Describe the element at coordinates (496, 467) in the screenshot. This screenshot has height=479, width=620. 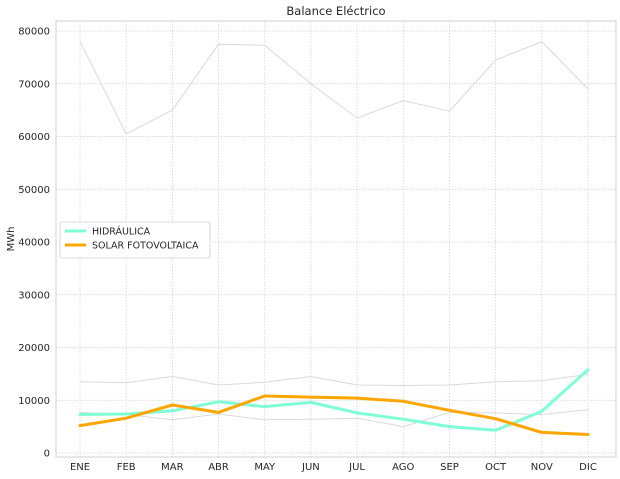
I see `x-tick-label: OCT` at that location.